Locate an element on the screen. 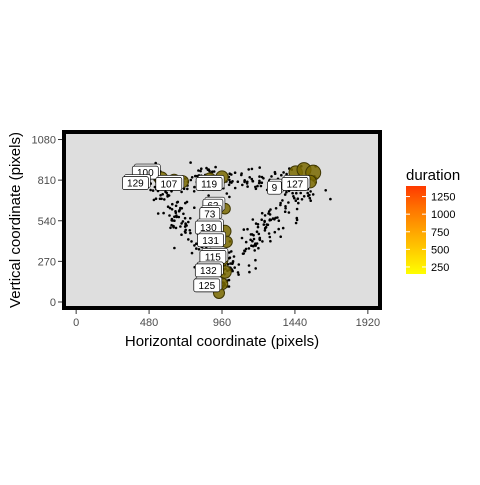 The image size is (480, 485). x-tick-label: 960 is located at coordinates (222, 323).